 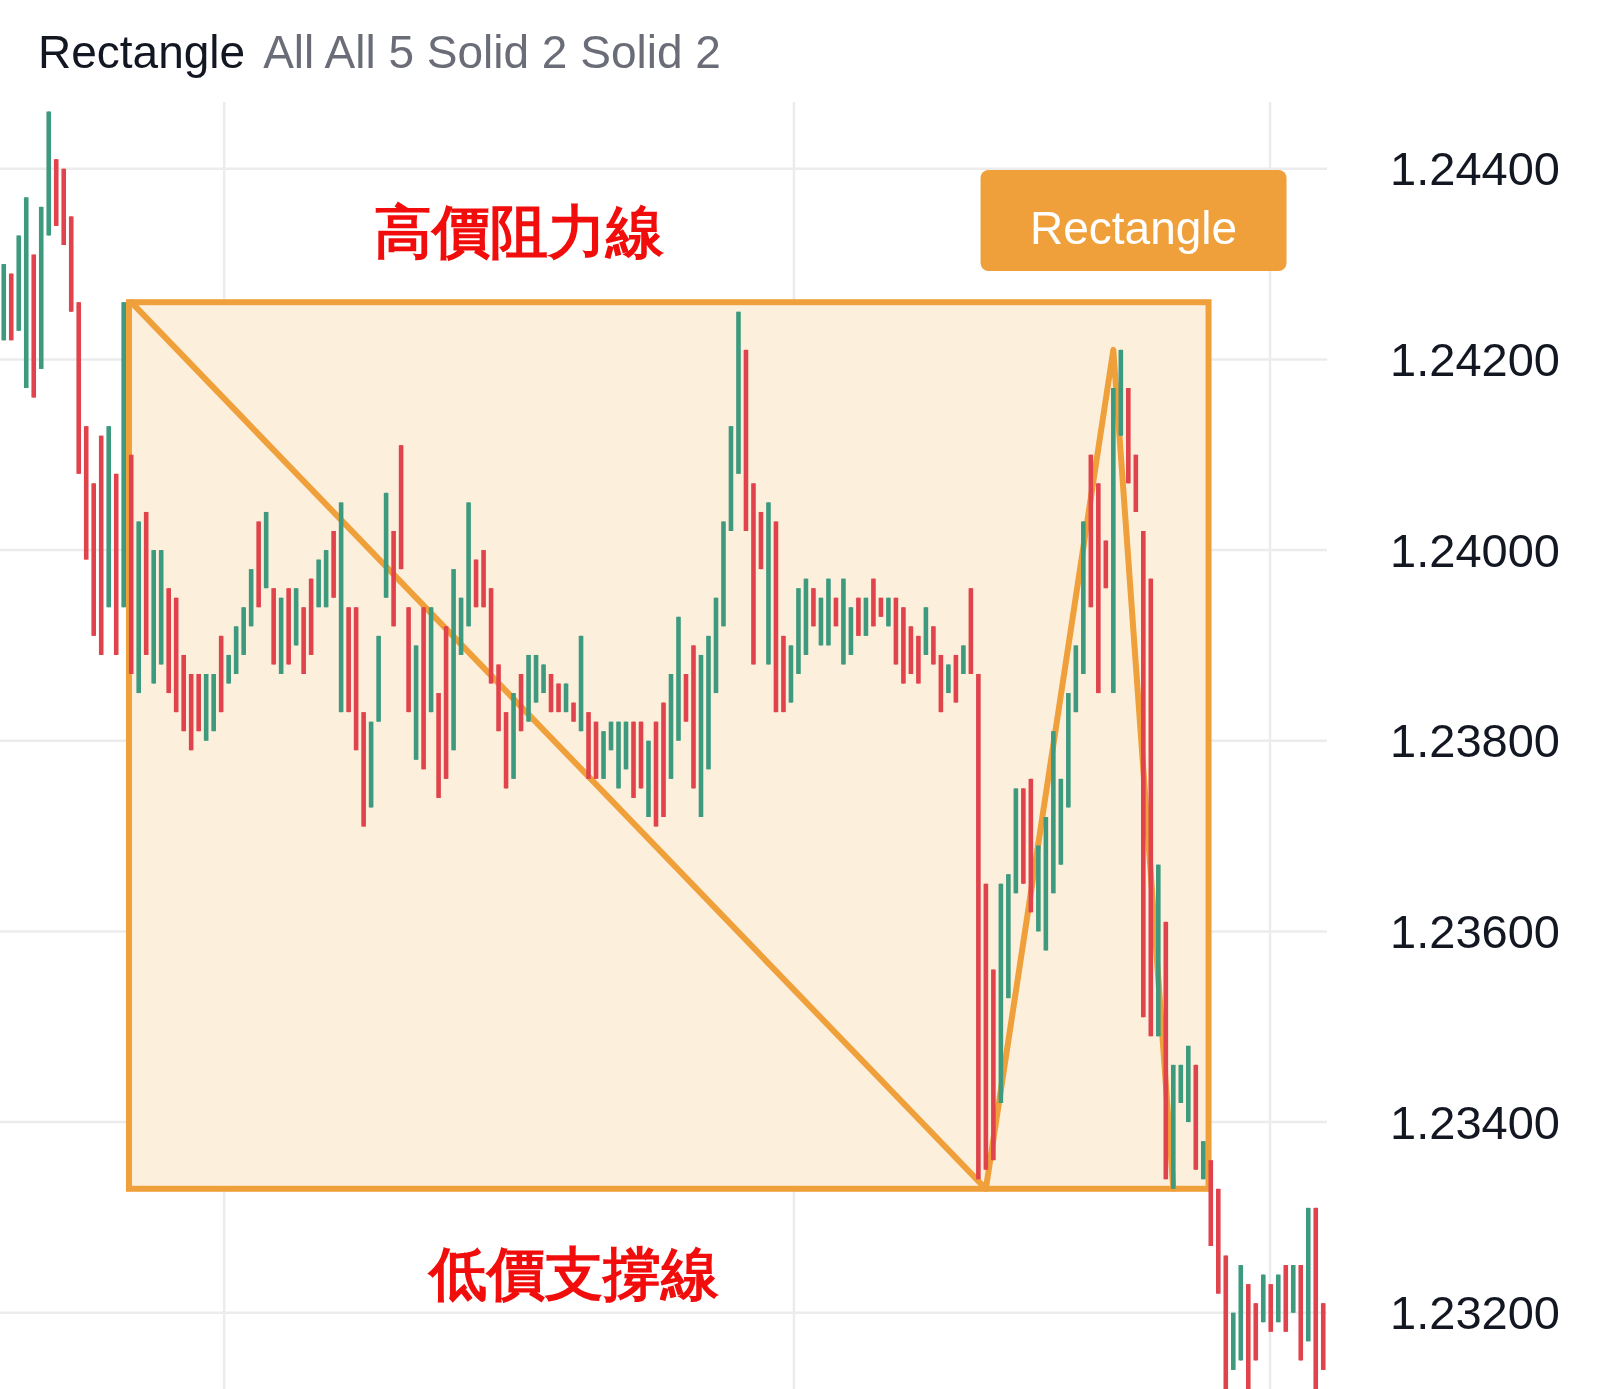 What do you see at coordinates (519, 232) in the screenshot?
I see `annotation: 高價阻力線` at bounding box center [519, 232].